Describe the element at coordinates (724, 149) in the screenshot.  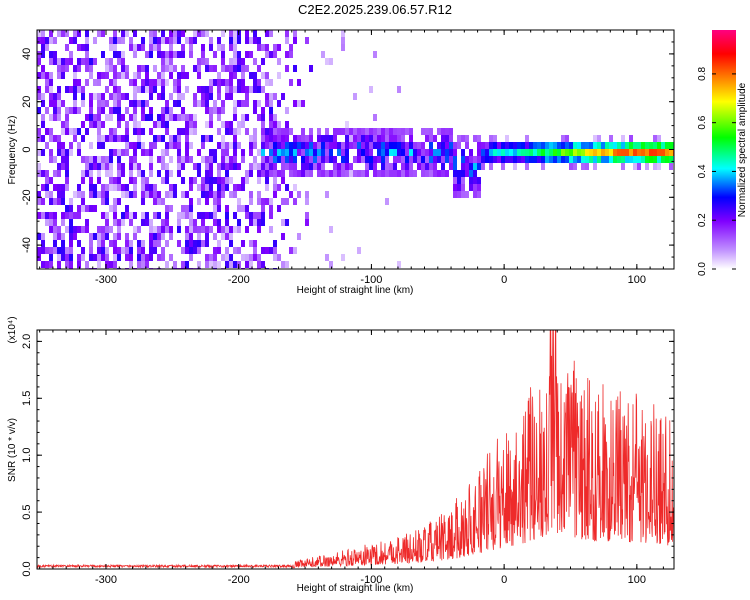
I see `colorbar-gradient` at that location.